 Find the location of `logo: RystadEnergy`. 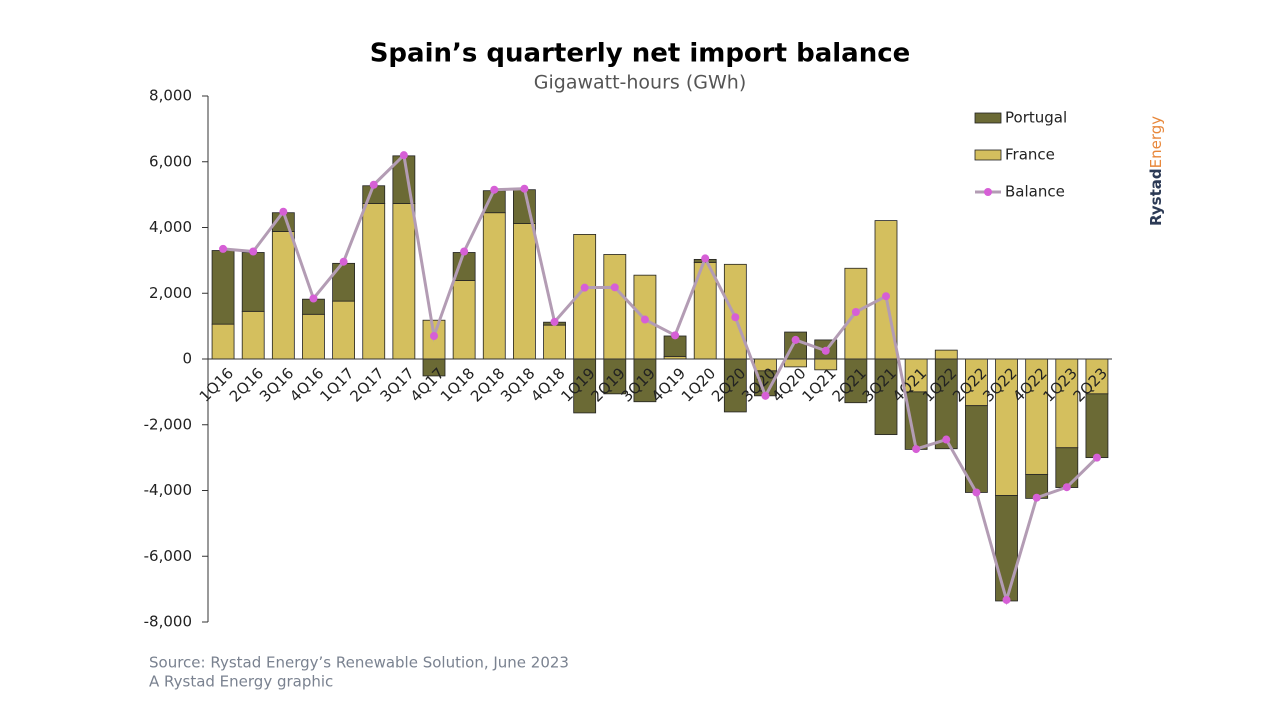

logo: RystadEnergy is located at coordinates (1156, 171).